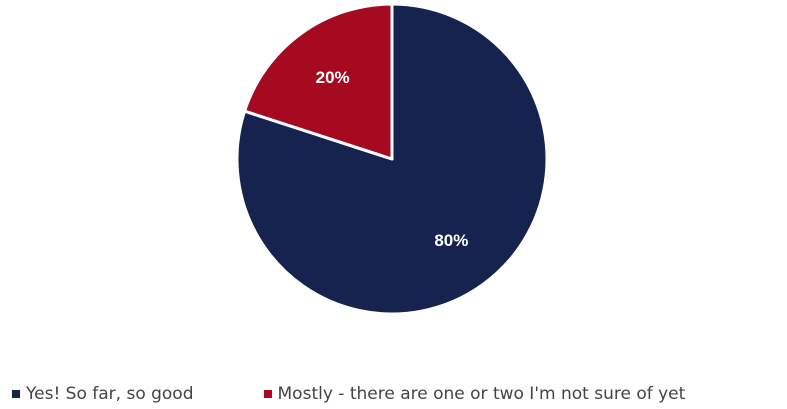 Image resolution: width=787 pixels, height=409 pixels. What do you see at coordinates (110, 394) in the screenshot?
I see `legend-label-yes: Yes! So far, so good` at bounding box center [110, 394].